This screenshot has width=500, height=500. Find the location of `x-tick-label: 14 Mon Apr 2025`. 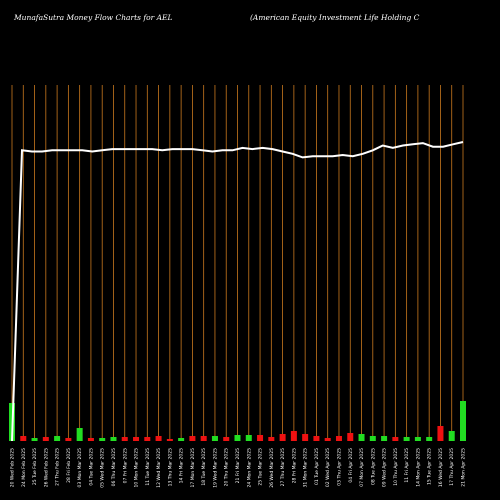

x-tick-label: 14 Mon Apr 2025 is located at coordinates (418, 467).